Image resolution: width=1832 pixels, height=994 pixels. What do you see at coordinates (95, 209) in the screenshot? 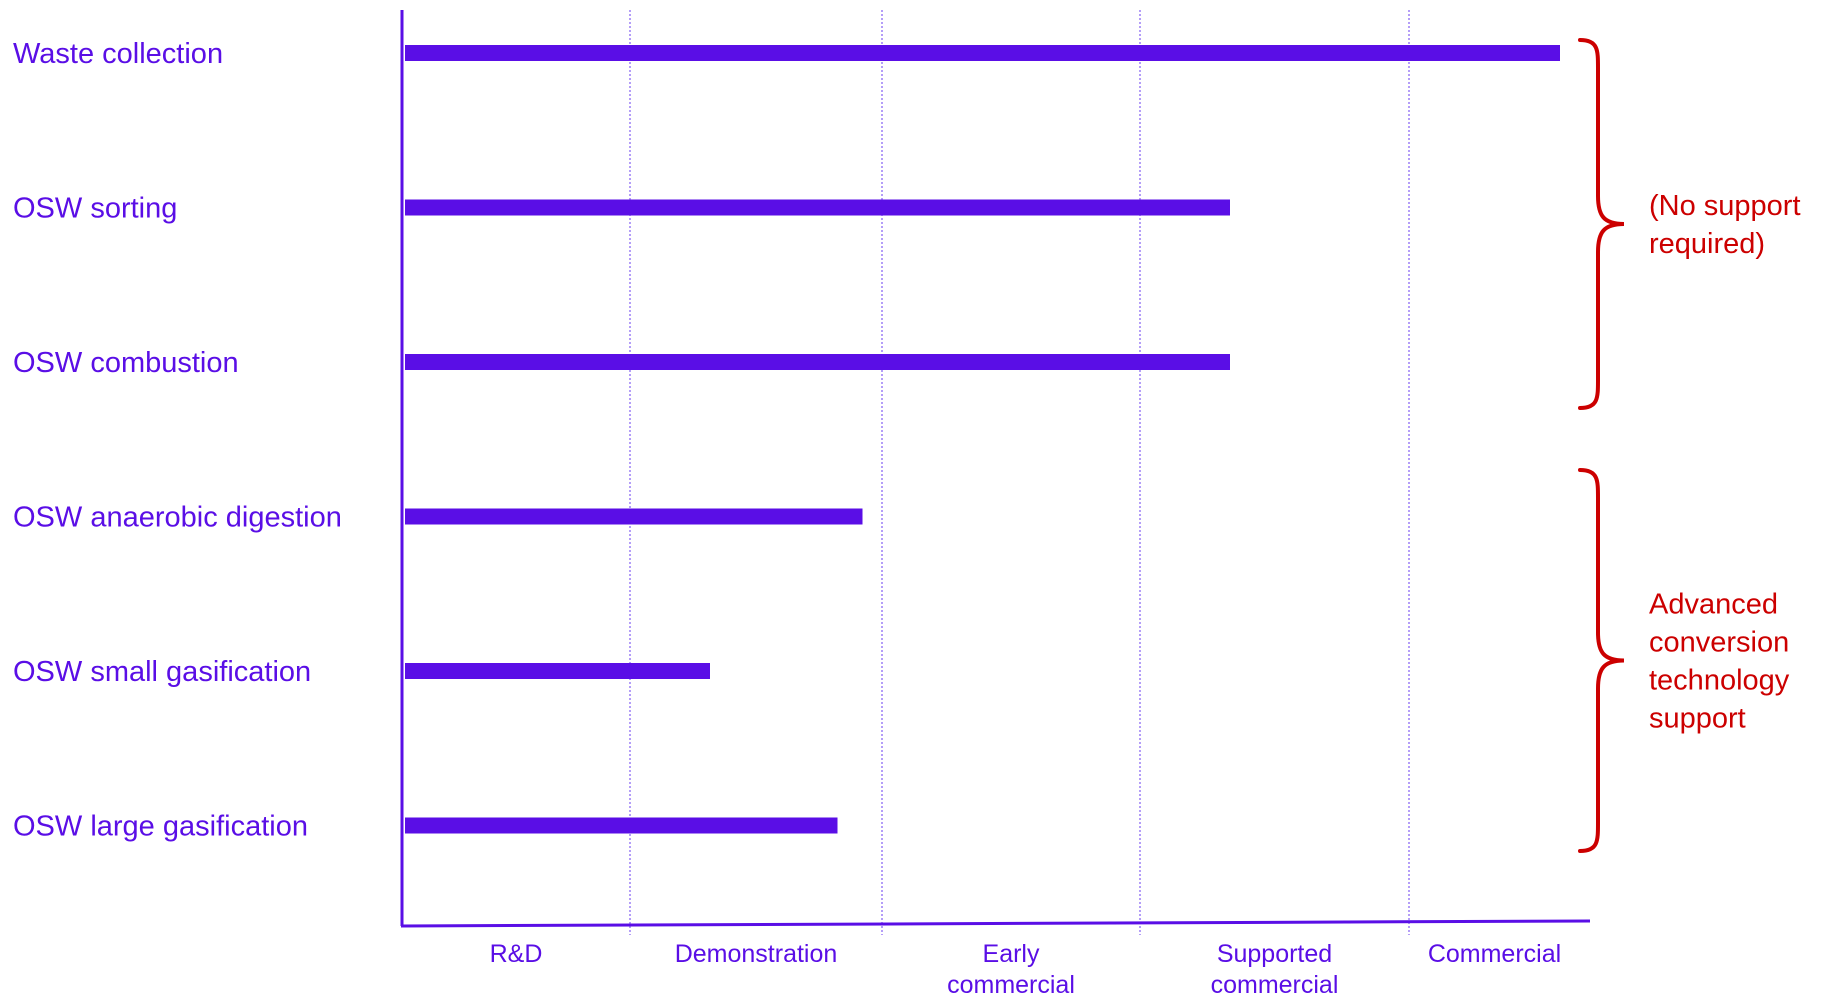
I see `category-label: OSW sorting` at bounding box center [95, 209].